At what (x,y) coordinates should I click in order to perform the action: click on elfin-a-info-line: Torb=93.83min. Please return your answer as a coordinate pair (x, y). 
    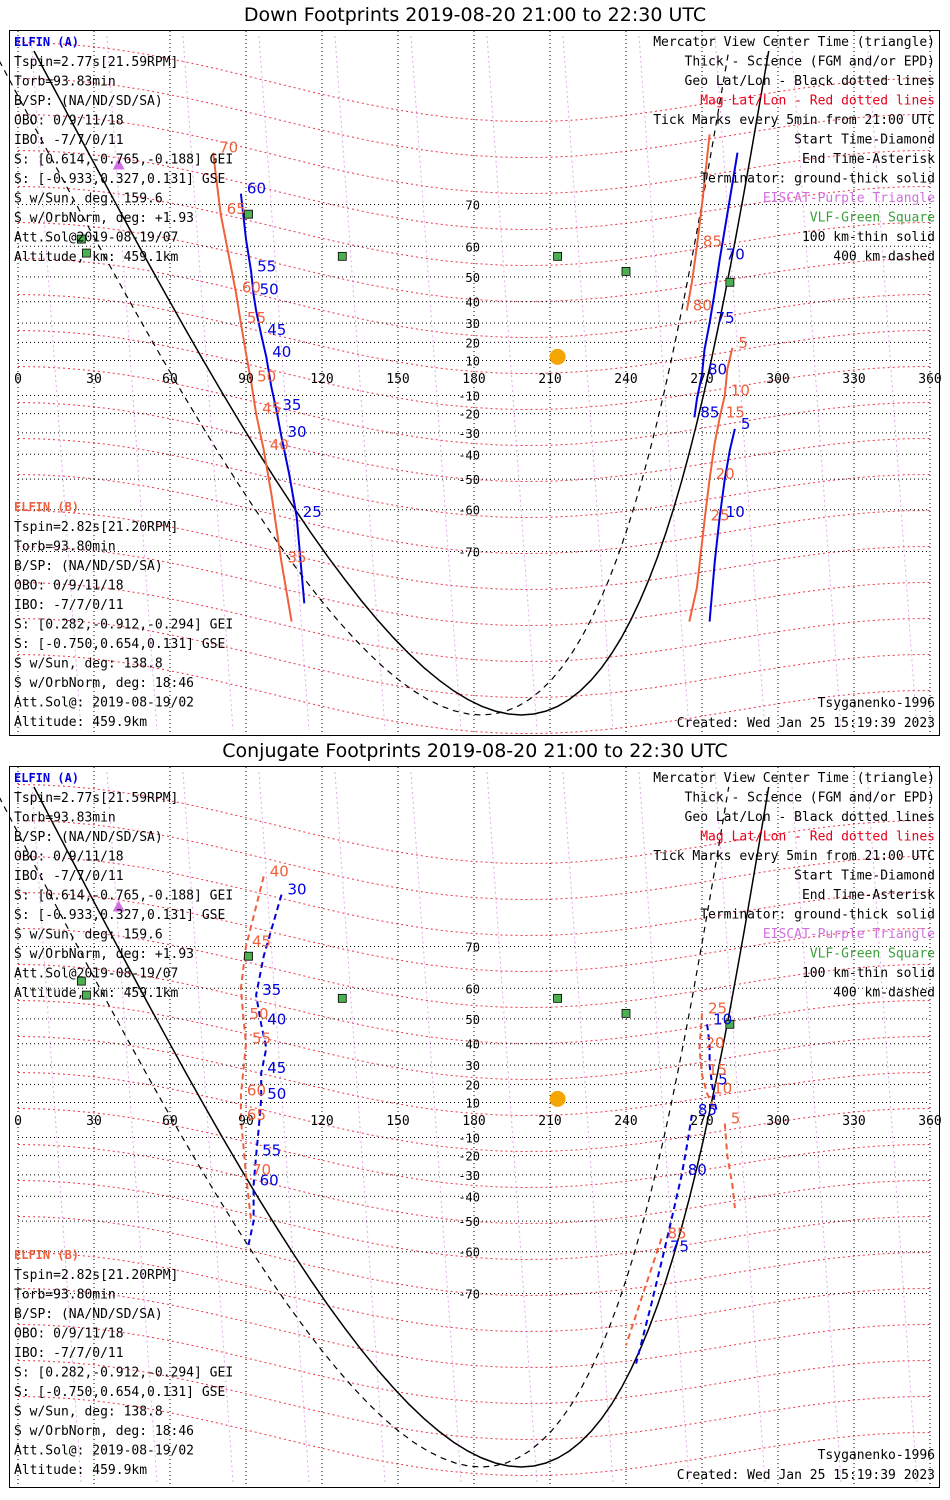
    Looking at the image, I should click on (65, 818).